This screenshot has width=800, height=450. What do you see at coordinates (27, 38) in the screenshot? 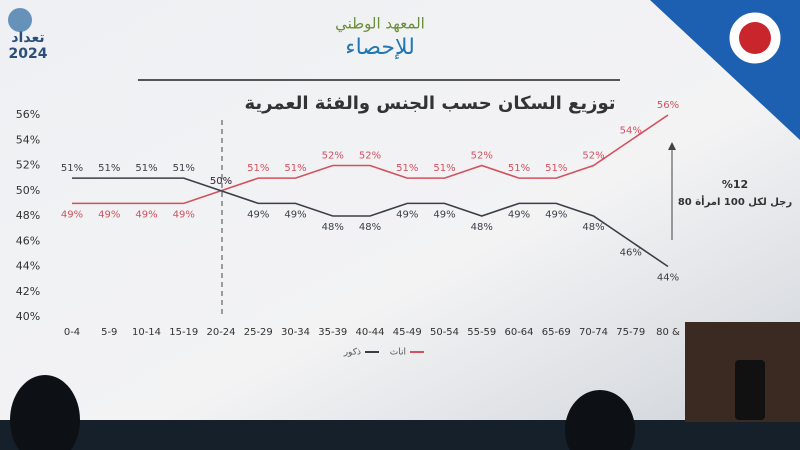
I see `logo-text: تعداد` at bounding box center [27, 38].